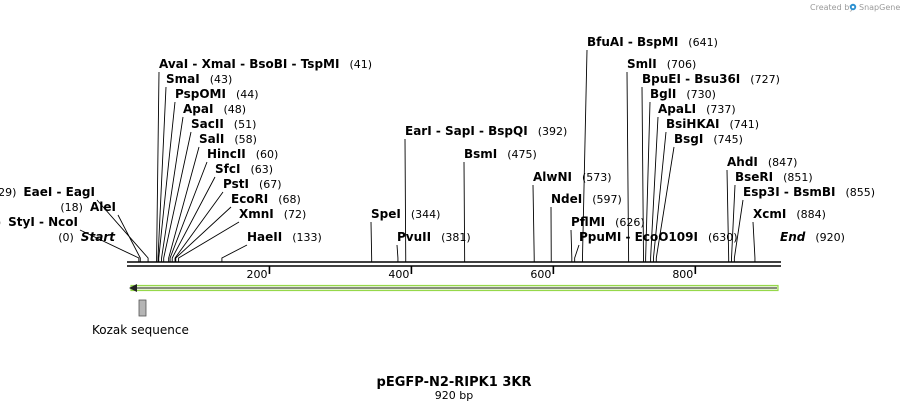 Image resolution: width=908 pixels, height=411 pixels. I want to click on leader-pvuii, so click(397, 253).